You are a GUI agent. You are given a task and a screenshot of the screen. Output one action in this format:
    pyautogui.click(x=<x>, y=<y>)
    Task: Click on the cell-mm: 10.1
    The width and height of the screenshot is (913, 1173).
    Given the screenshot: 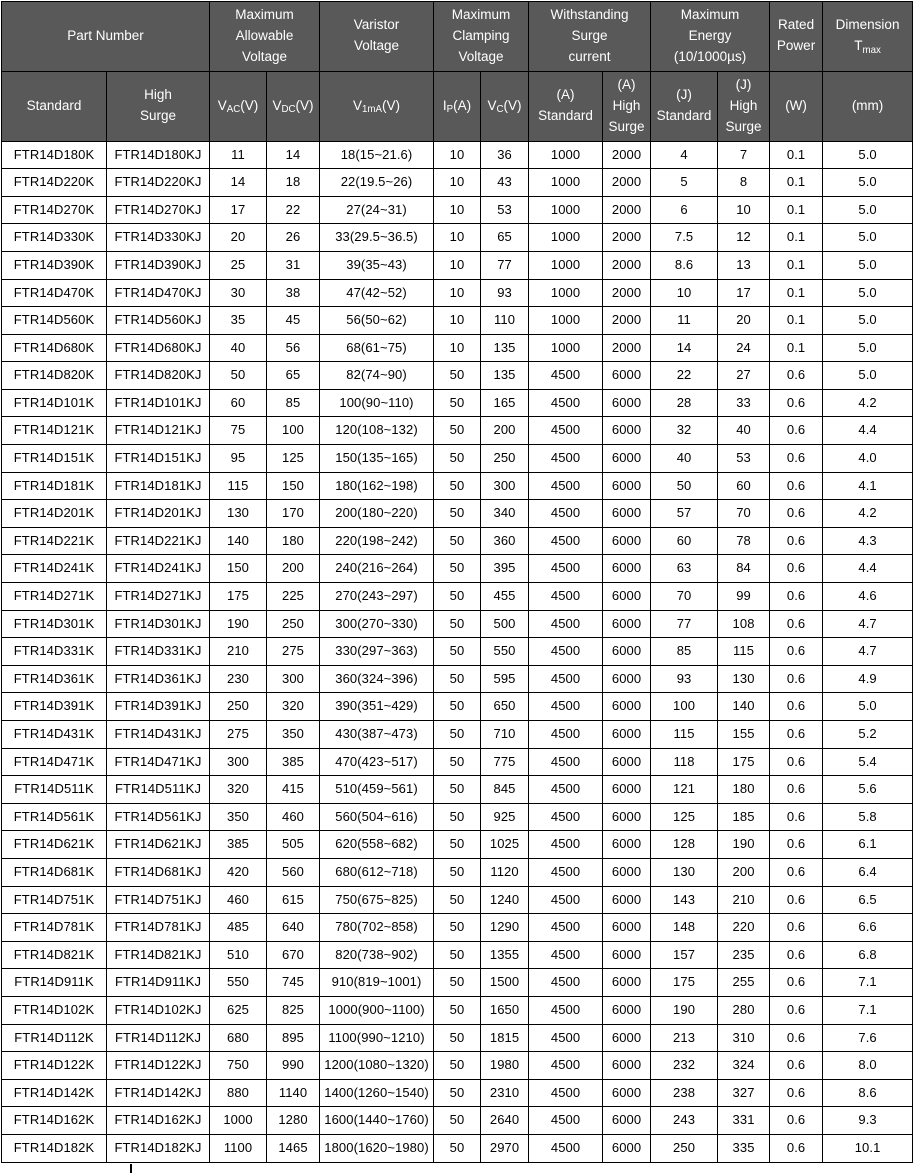 What is the action you would take?
    pyautogui.click(x=867, y=1148)
    